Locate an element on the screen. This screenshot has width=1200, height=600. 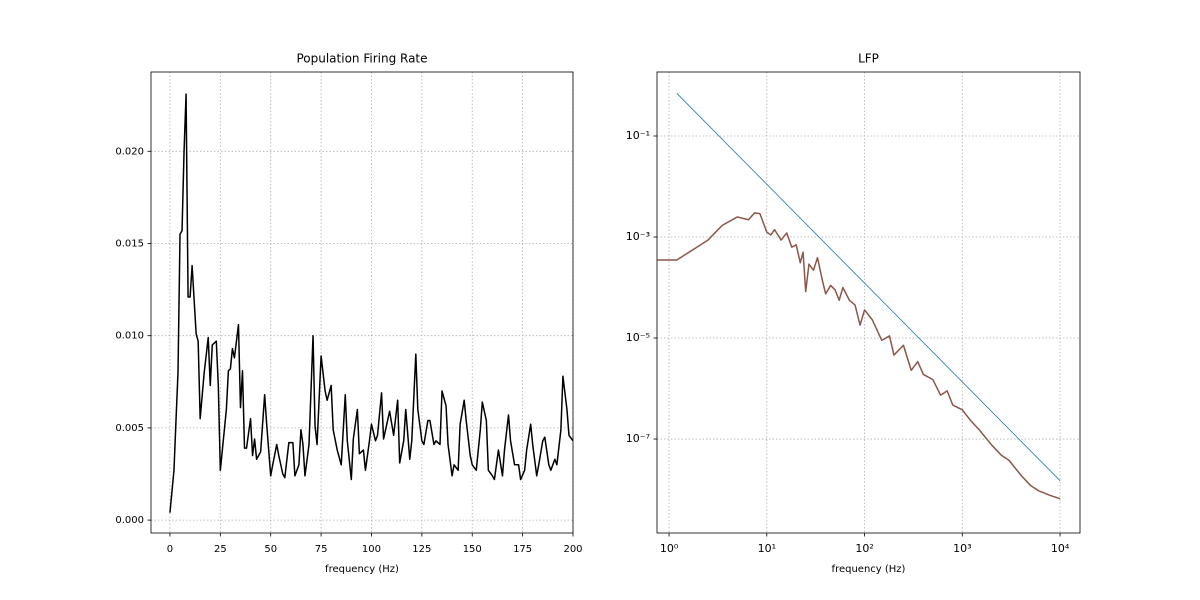
chart-title: LFP is located at coordinates (868, 59).